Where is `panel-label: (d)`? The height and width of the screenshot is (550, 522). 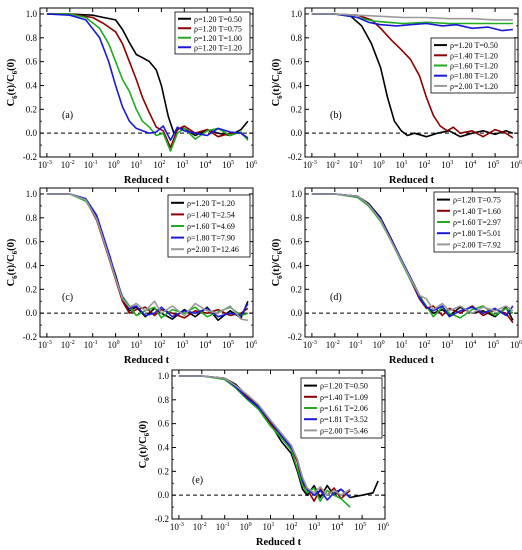
panel-label: (d) is located at coordinates (336, 297).